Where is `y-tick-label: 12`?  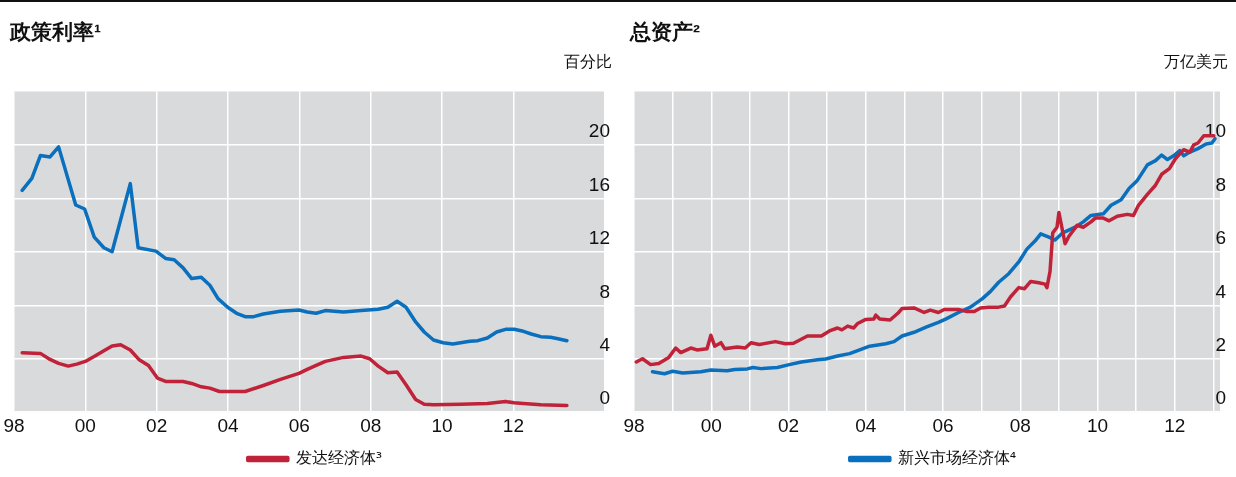 y-tick-label: 12 is located at coordinates (599, 238).